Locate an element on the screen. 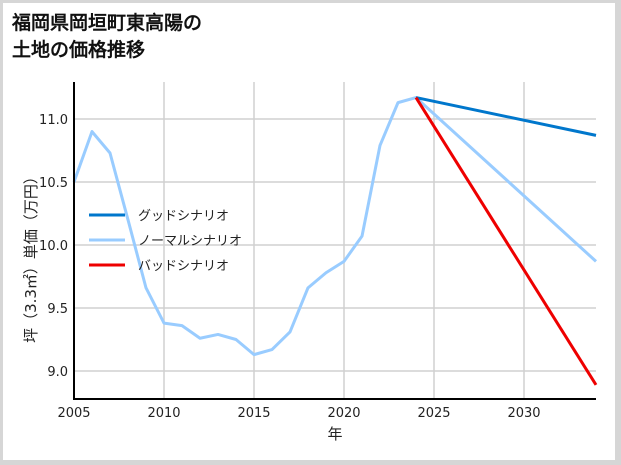 Image resolution: width=621 pixels, height=465 pixels. x-tick-label: 2010 is located at coordinates (163, 413).